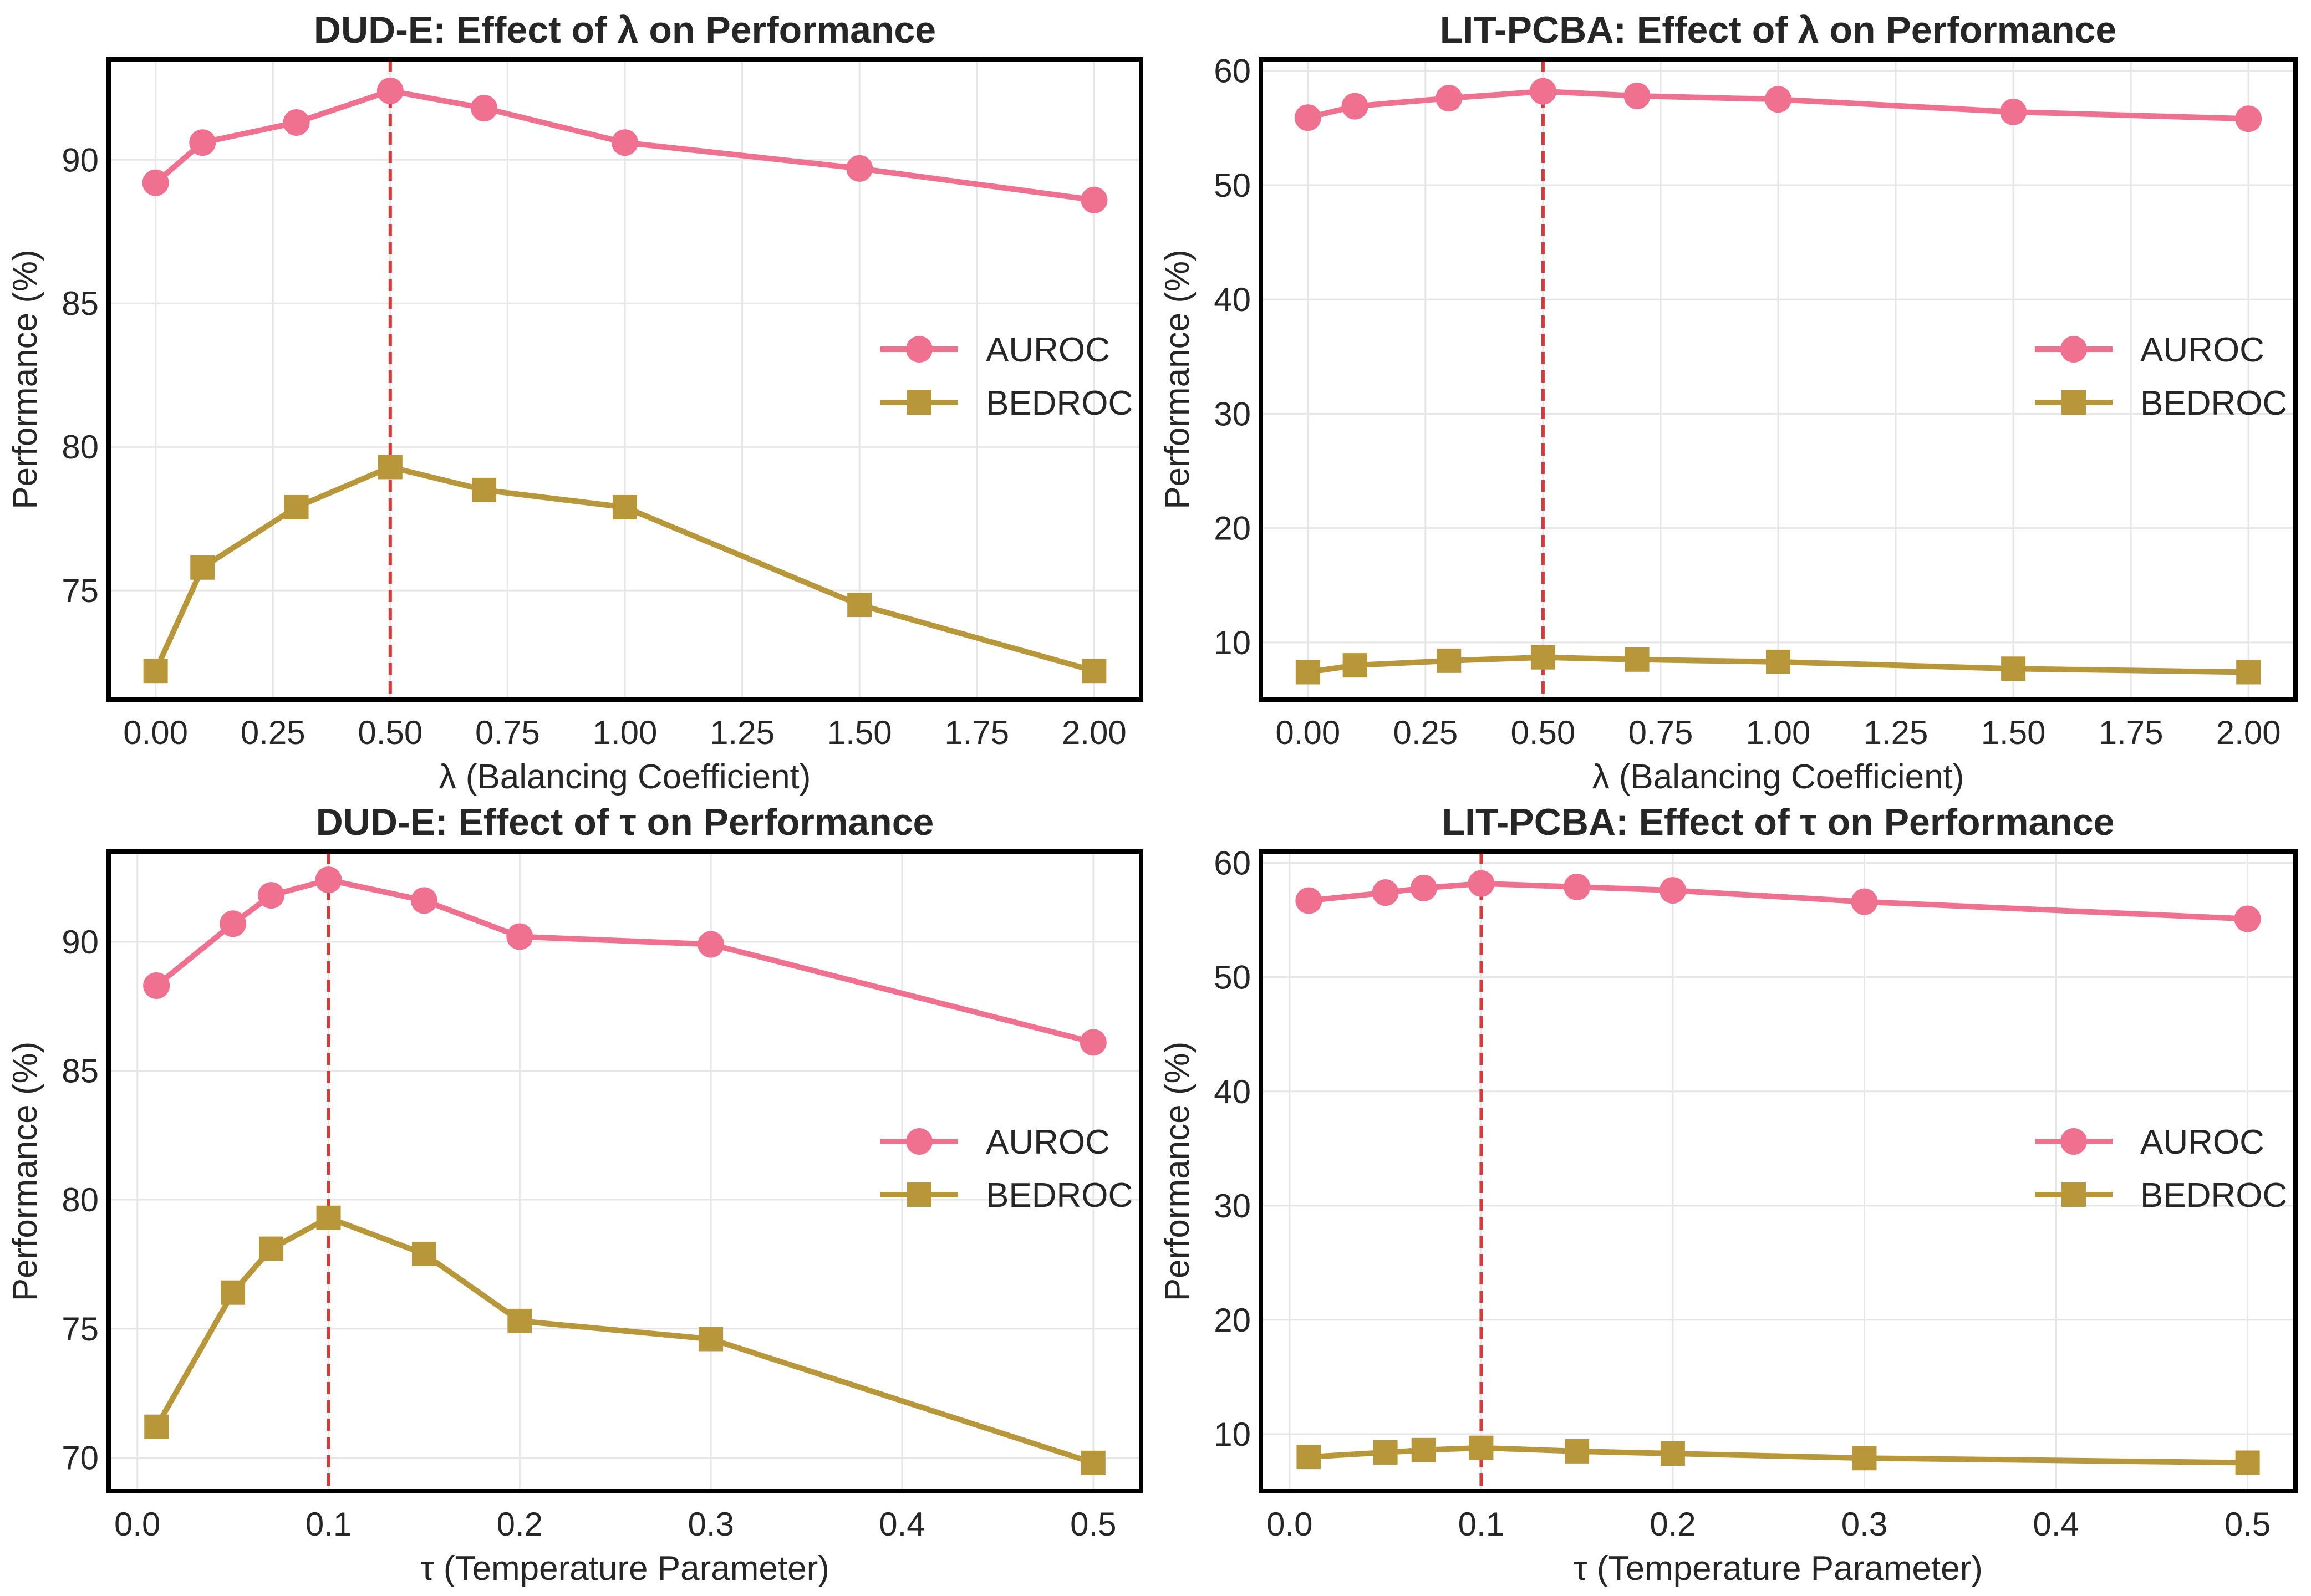 The width and height of the screenshot is (2311, 1596). What do you see at coordinates (80, 1199) in the screenshot?
I see `y-tick-label: 80` at bounding box center [80, 1199].